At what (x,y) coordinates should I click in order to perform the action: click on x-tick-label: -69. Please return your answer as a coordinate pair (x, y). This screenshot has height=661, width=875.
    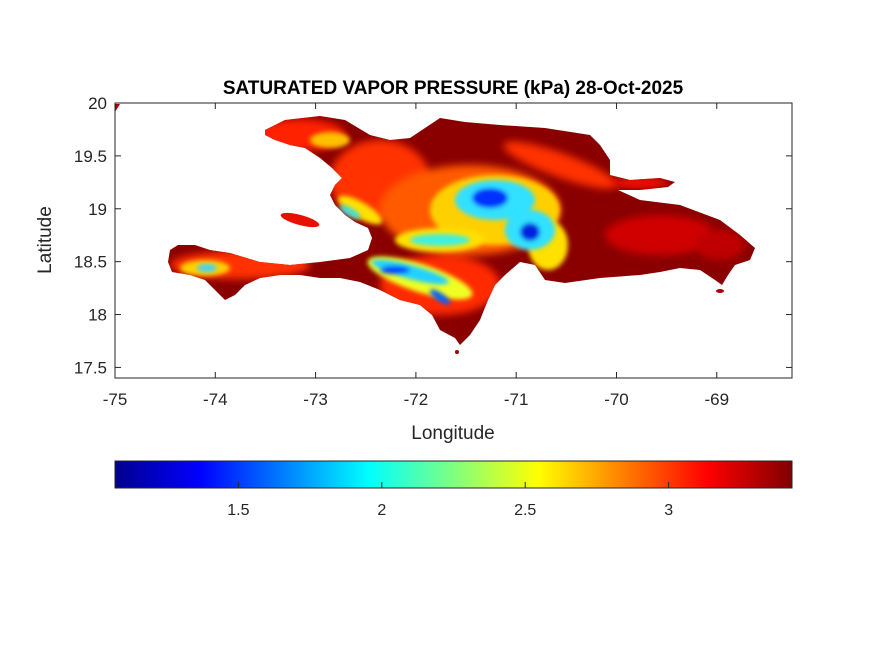
    Looking at the image, I should click on (716, 399).